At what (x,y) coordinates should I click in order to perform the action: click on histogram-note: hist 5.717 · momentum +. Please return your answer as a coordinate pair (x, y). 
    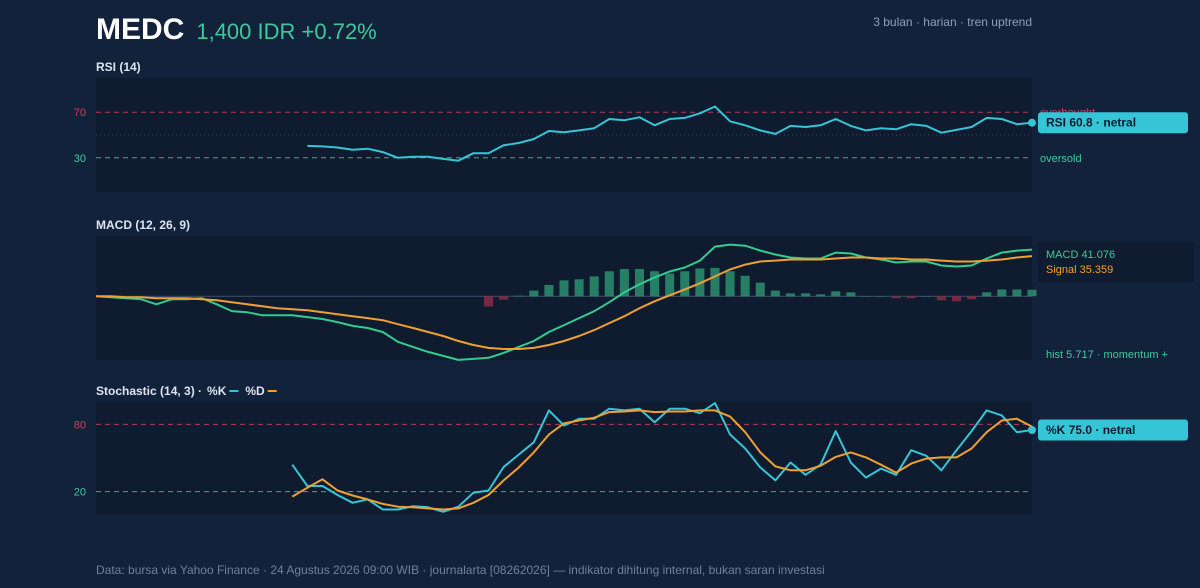
    Looking at the image, I should click on (1107, 355).